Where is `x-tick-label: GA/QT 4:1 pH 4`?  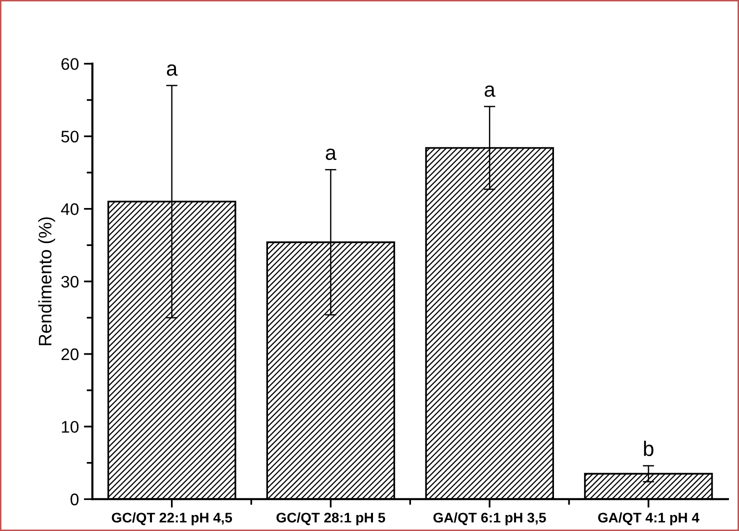
x-tick-label: GA/QT 4:1 pH 4 is located at coordinates (649, 519).